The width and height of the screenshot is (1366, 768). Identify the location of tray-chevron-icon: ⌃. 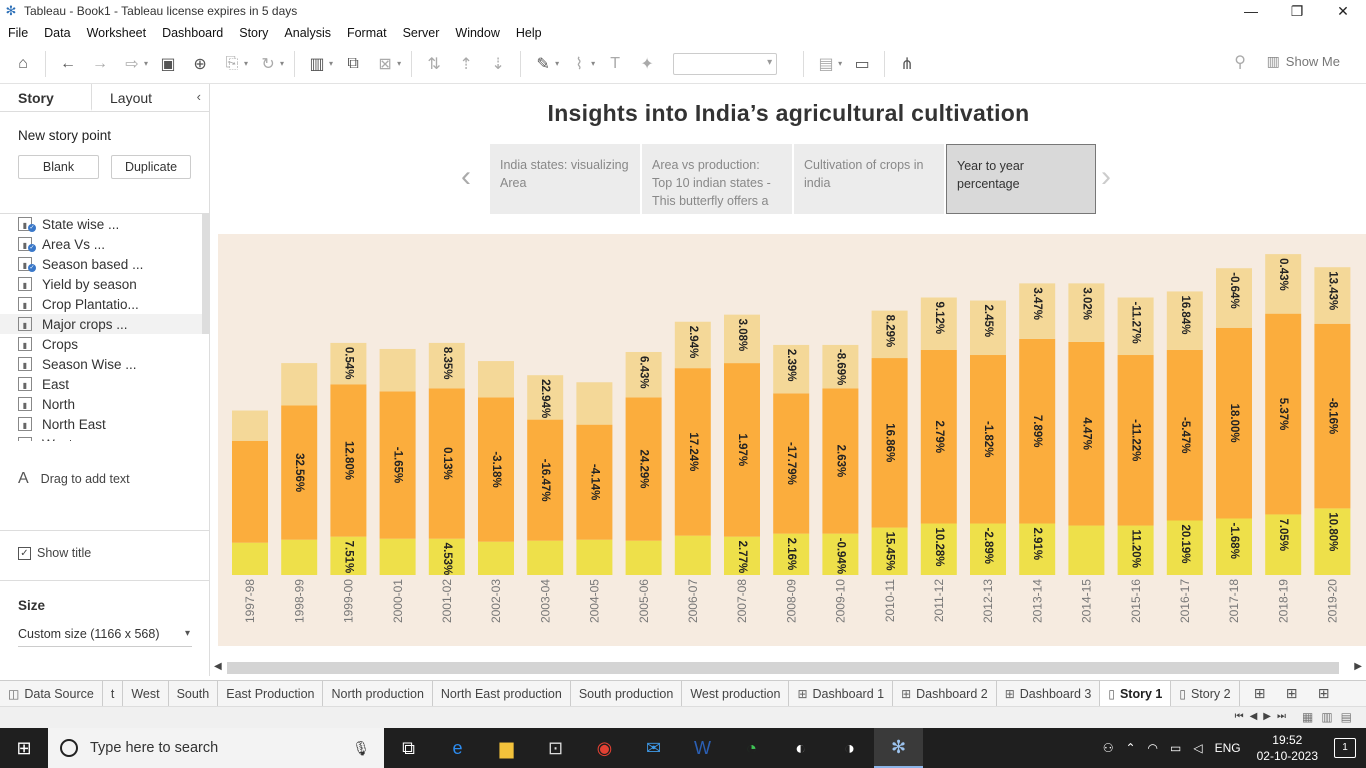
(1130, 748).